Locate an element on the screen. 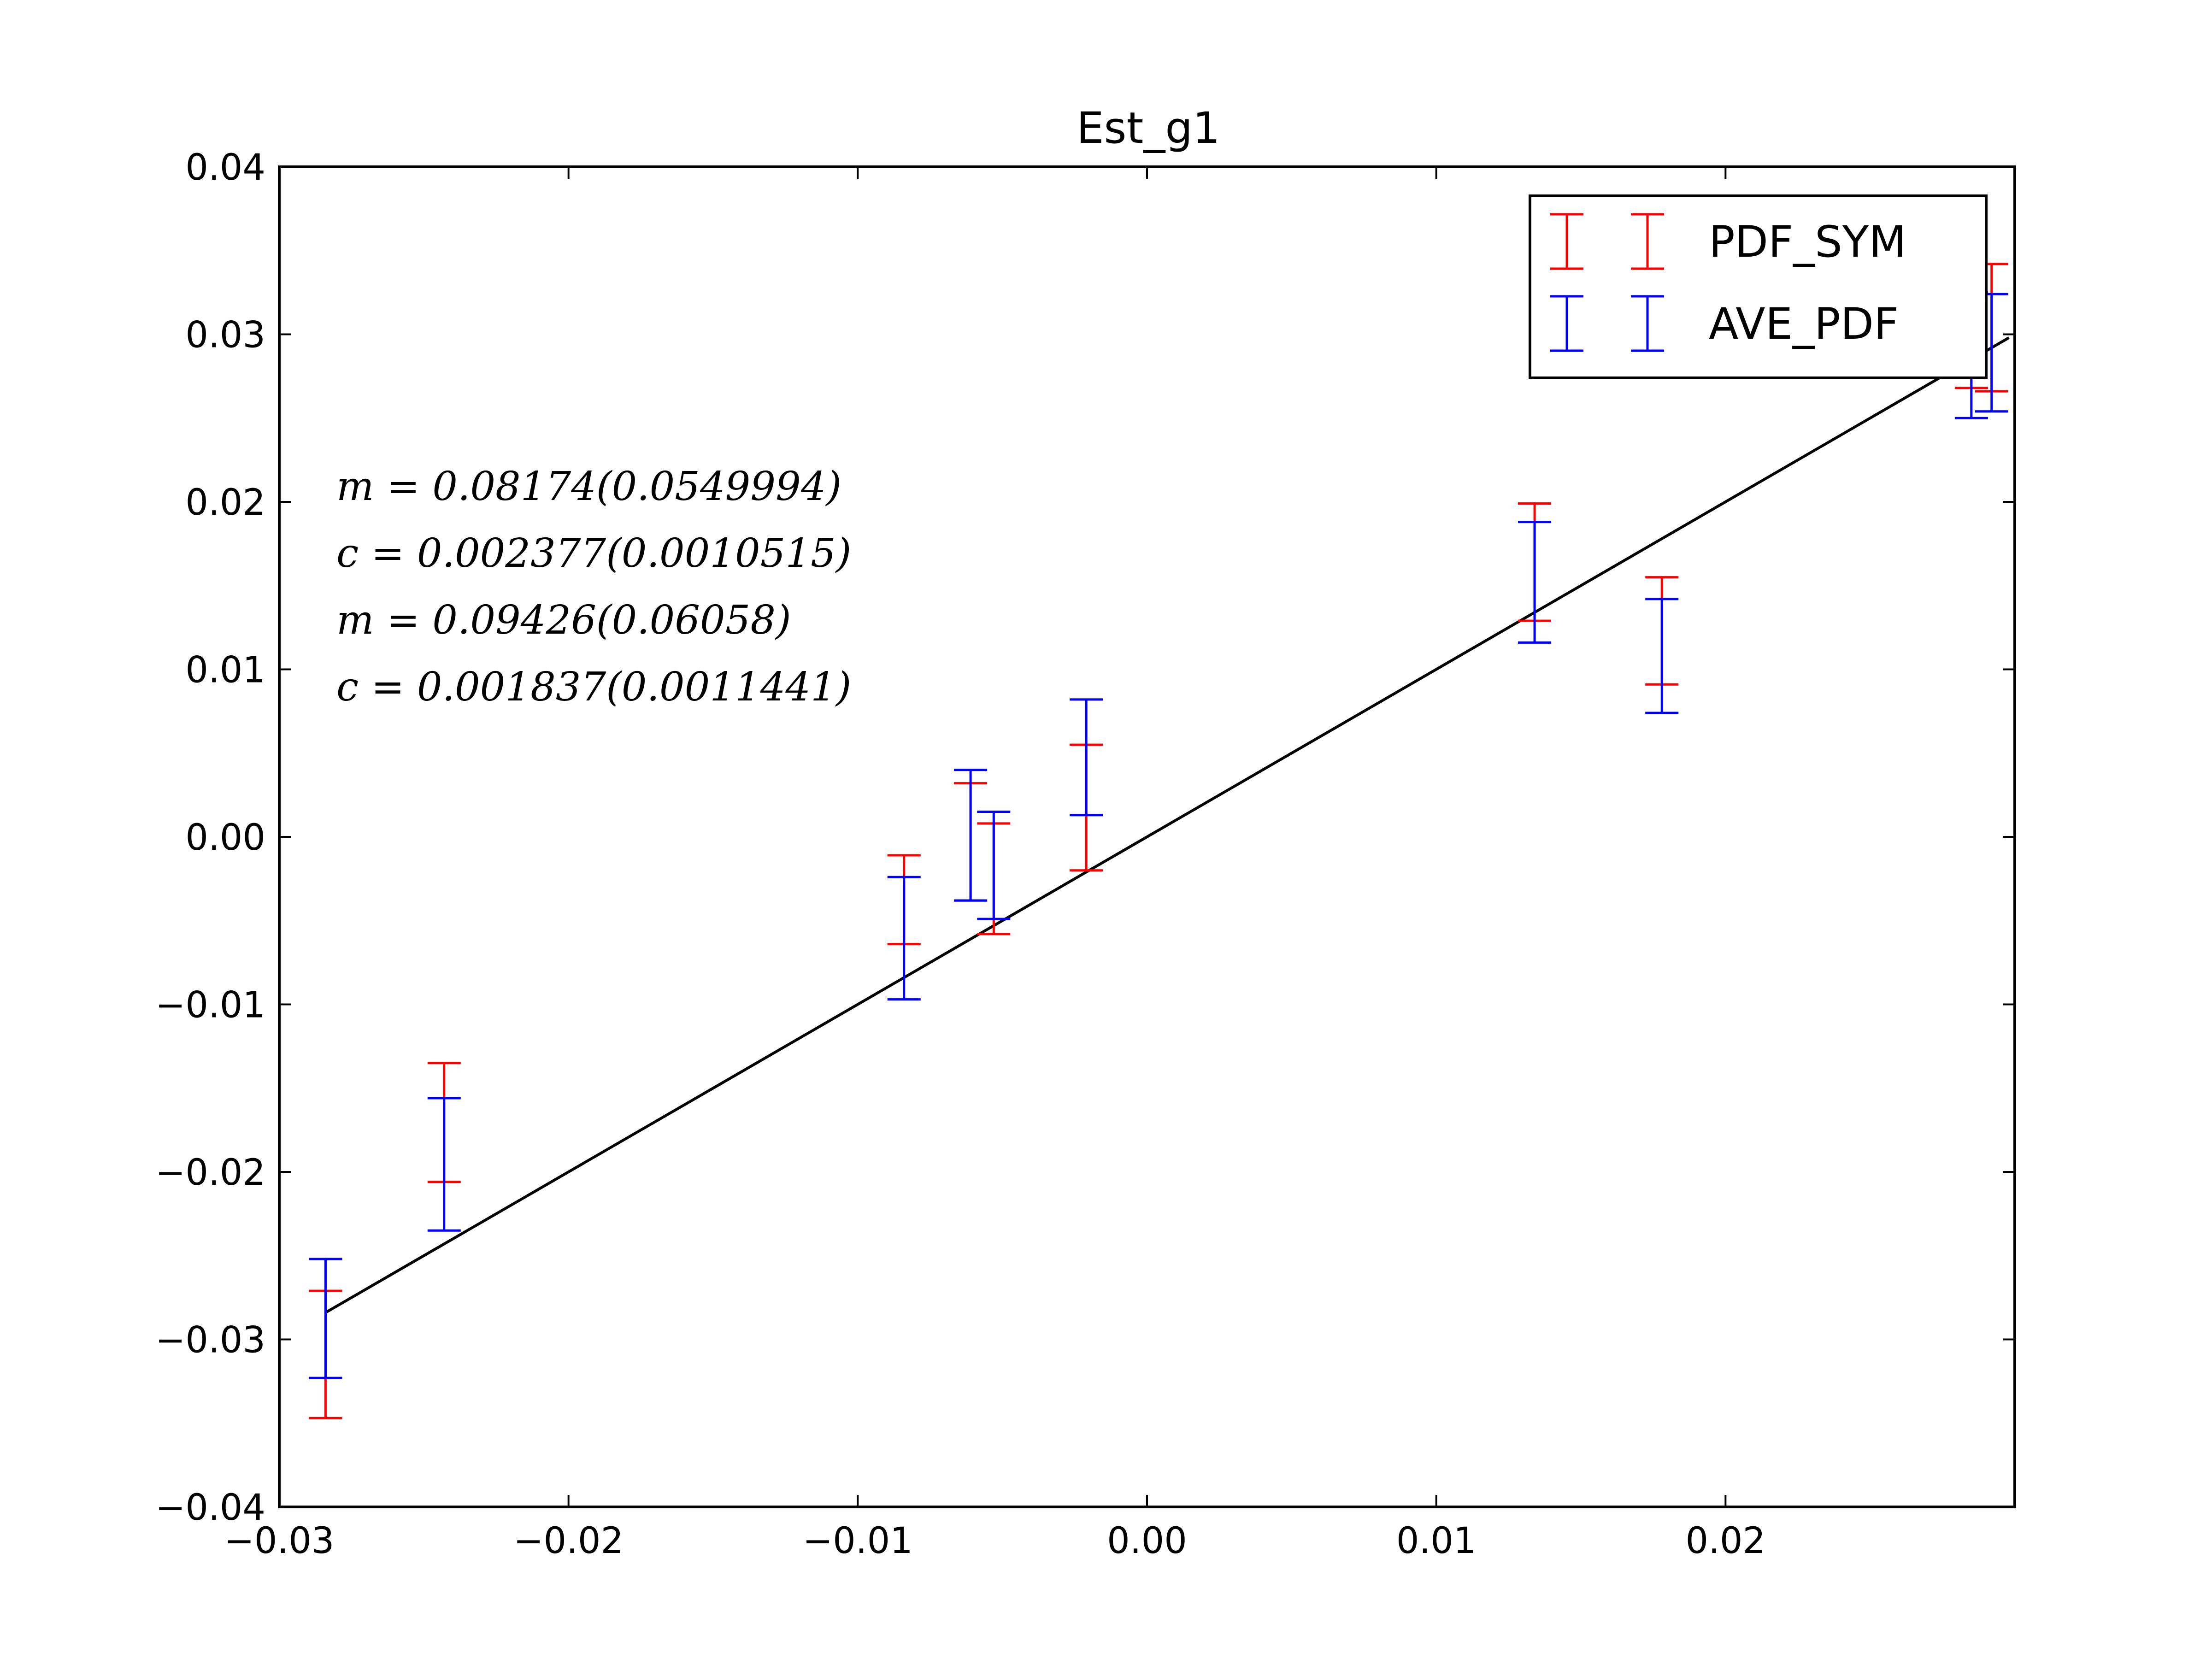 This screenshot has height=1659, width=2212. y-tick-label: 0.00 is located at coordinates (225, 838).